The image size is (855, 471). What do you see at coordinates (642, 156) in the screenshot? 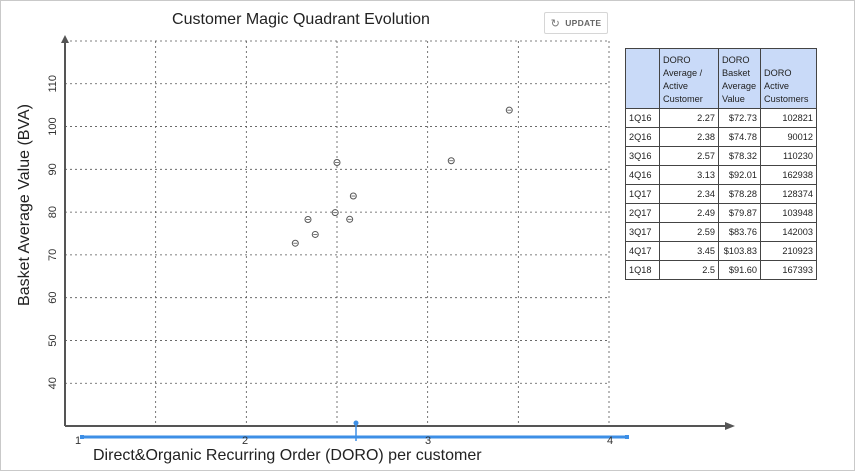
I see `quarter-cell: 3Q16` at bounding box center [642, 156].